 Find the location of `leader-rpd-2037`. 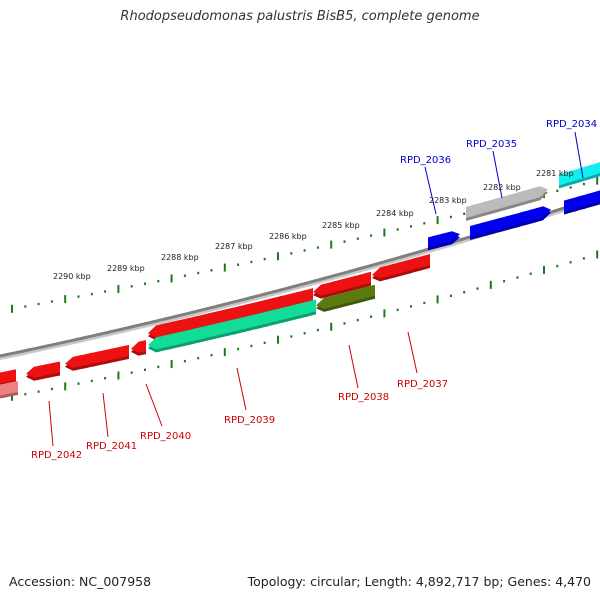

leader-rpd-2037 is located at coordinates (412, 352).